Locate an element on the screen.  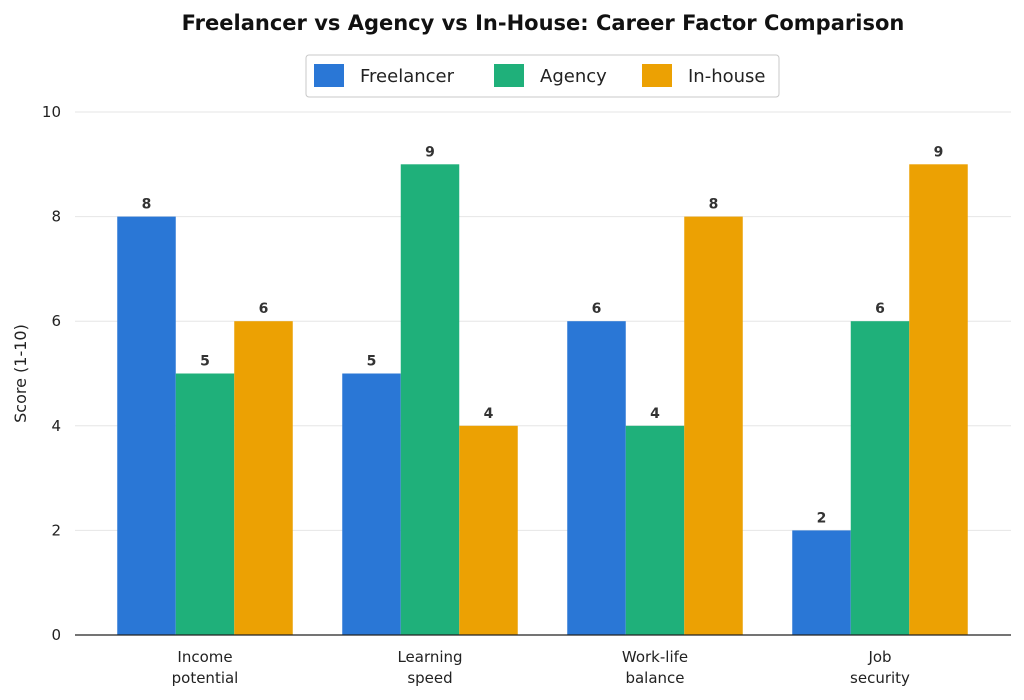
x-tick-label: speed is located at coordinates (429, 678).